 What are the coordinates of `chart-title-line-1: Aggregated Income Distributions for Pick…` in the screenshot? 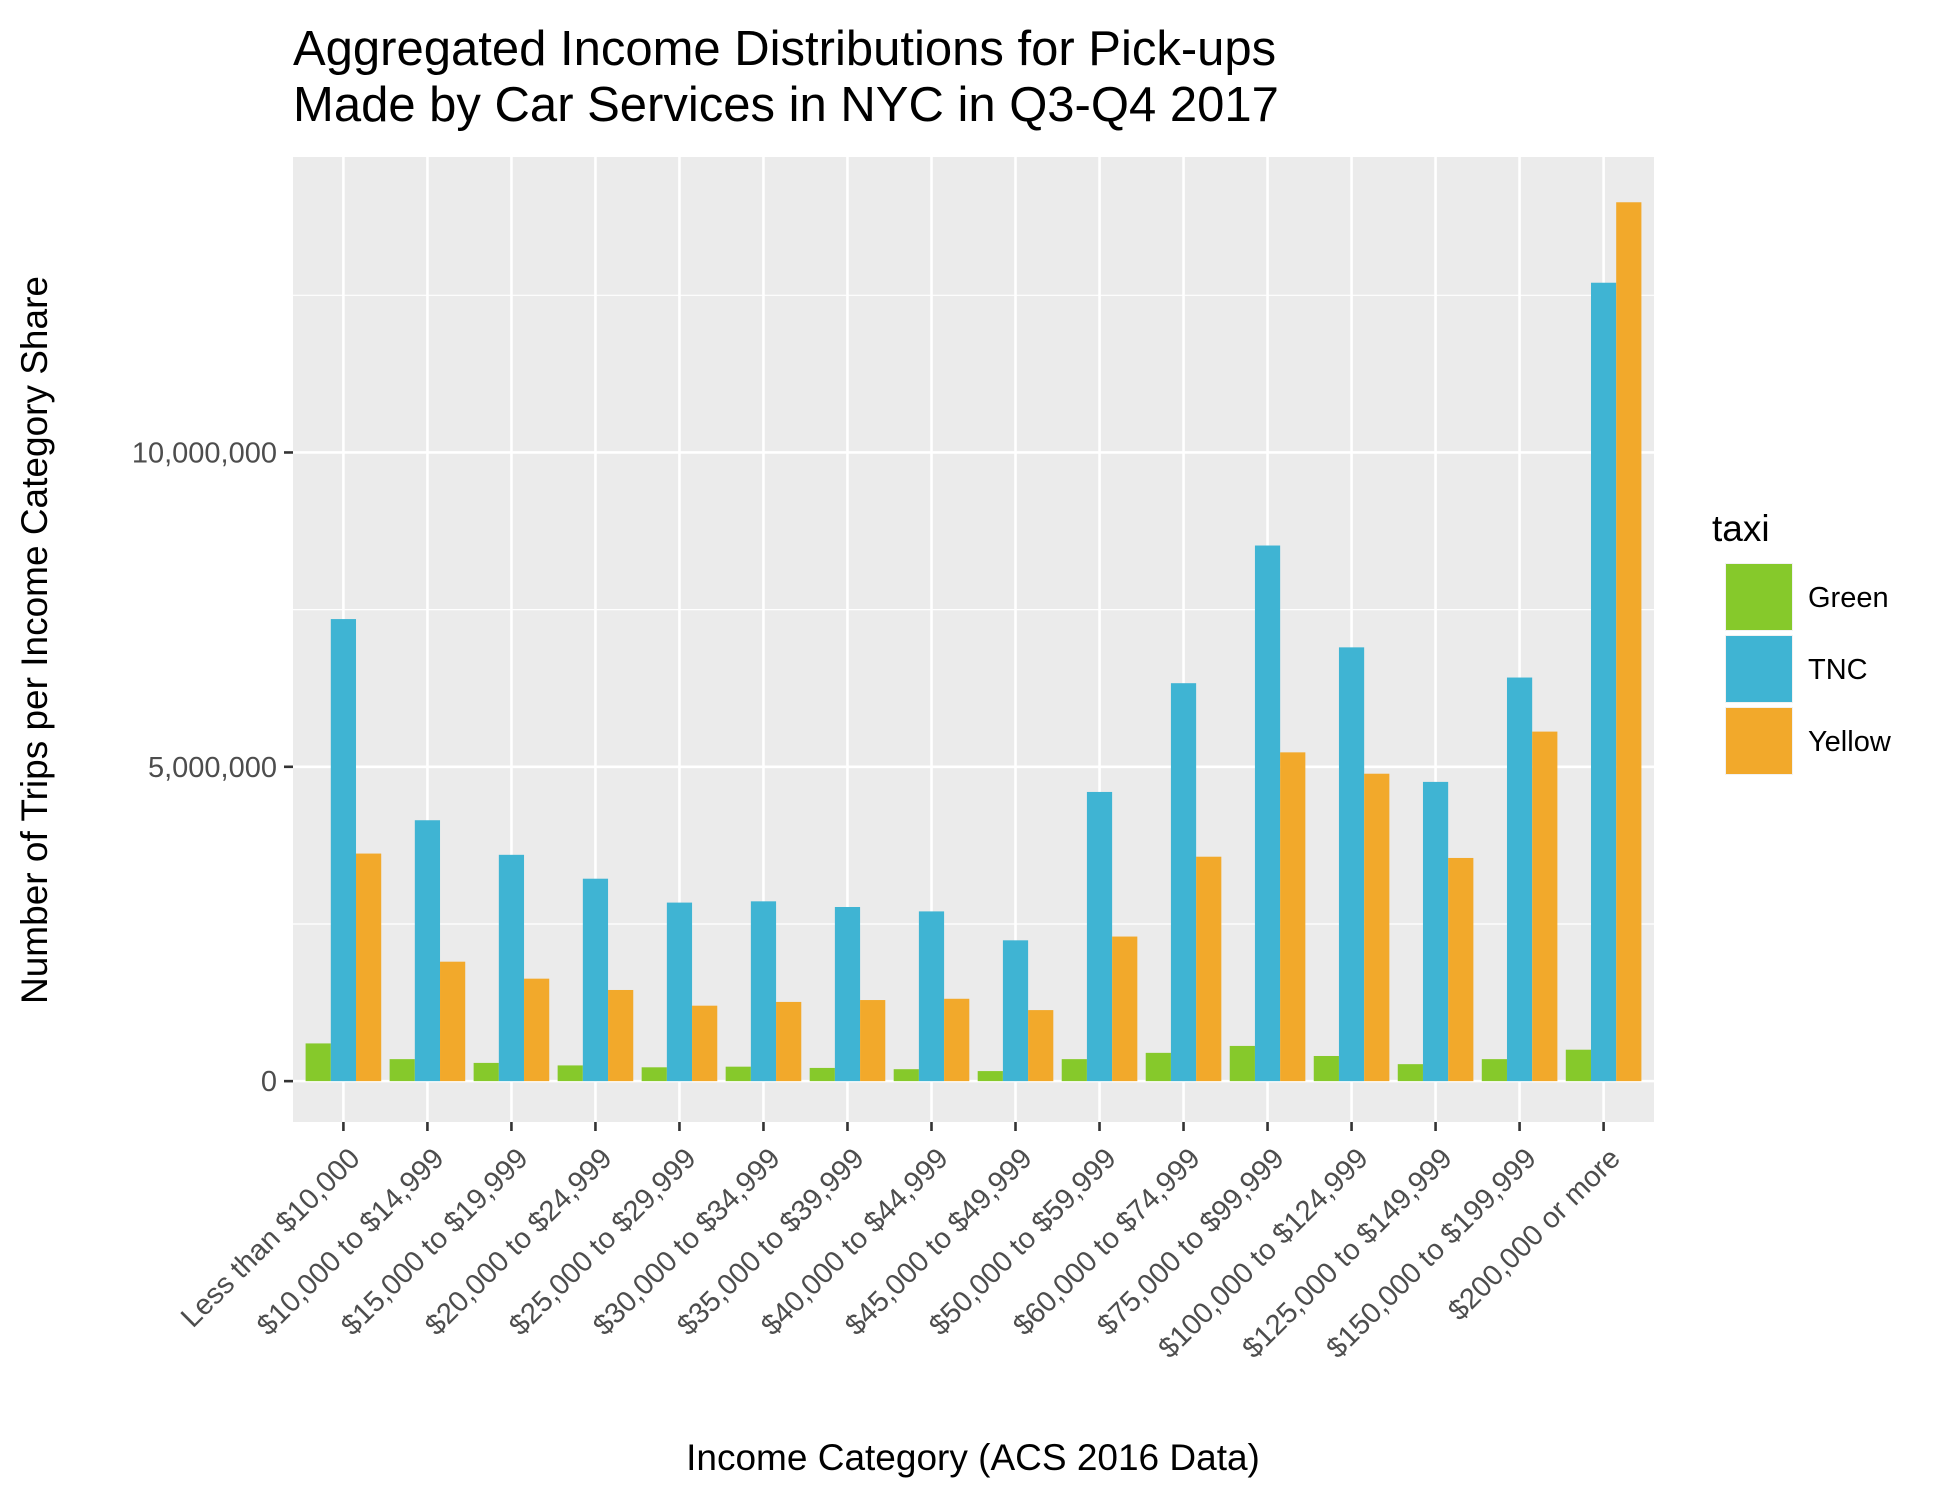 It's located at (784, 49).